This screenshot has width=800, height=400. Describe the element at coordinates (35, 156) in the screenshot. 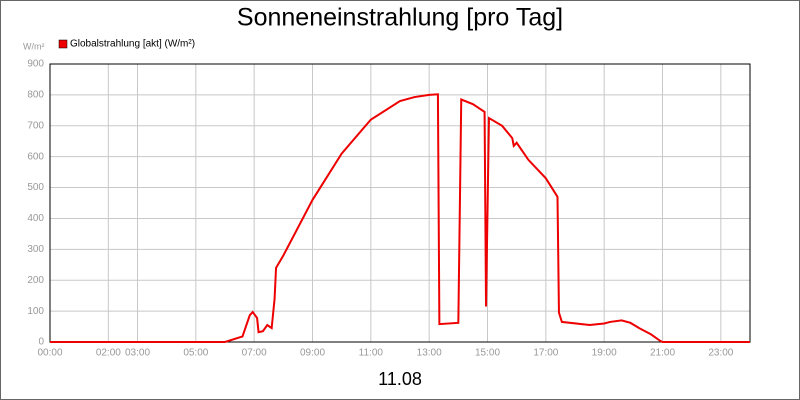

I see `y-tick-label: 600` at that location.